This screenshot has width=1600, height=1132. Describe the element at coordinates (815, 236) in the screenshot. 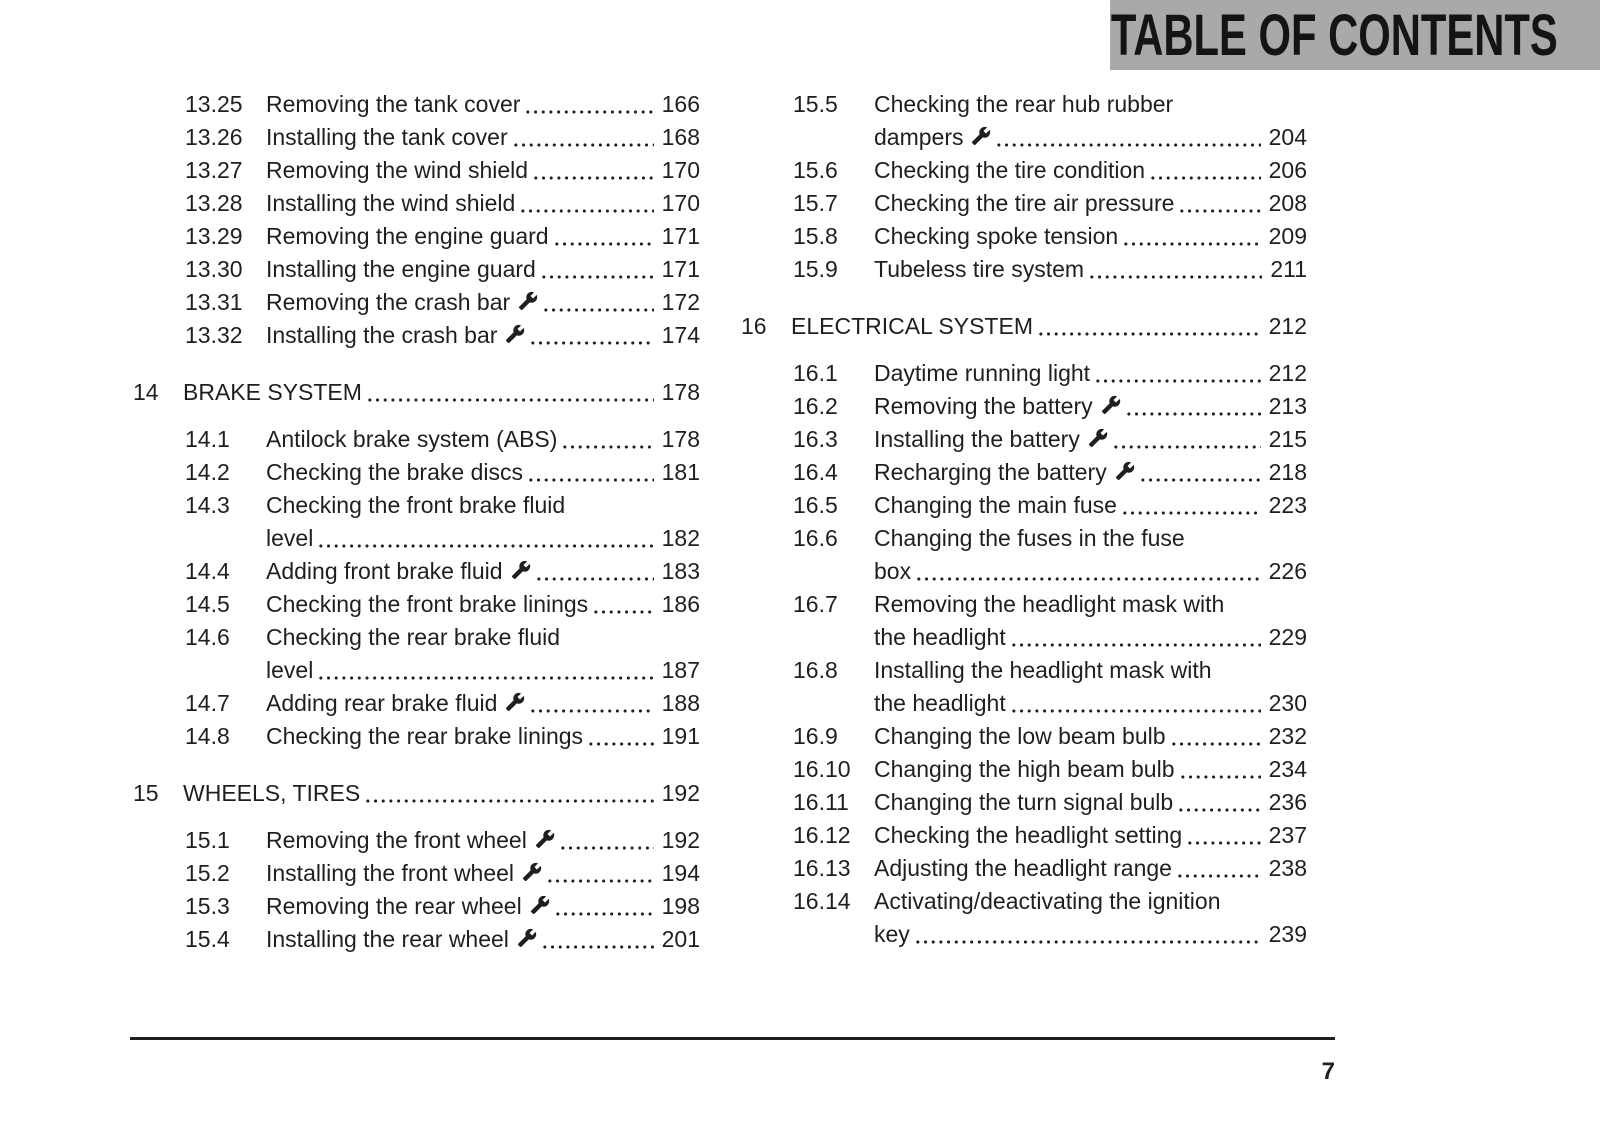

I see `entry-number: 15.8` at that location.